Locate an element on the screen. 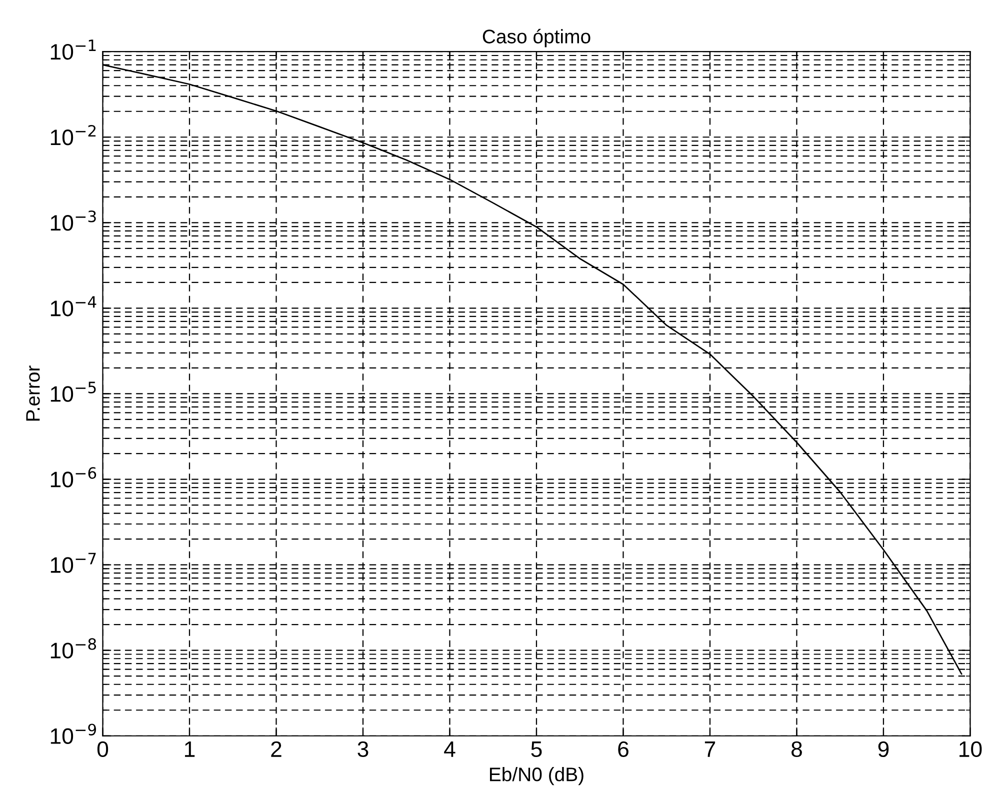  x-tick-label: 0 is located at coordinates (102, 749).